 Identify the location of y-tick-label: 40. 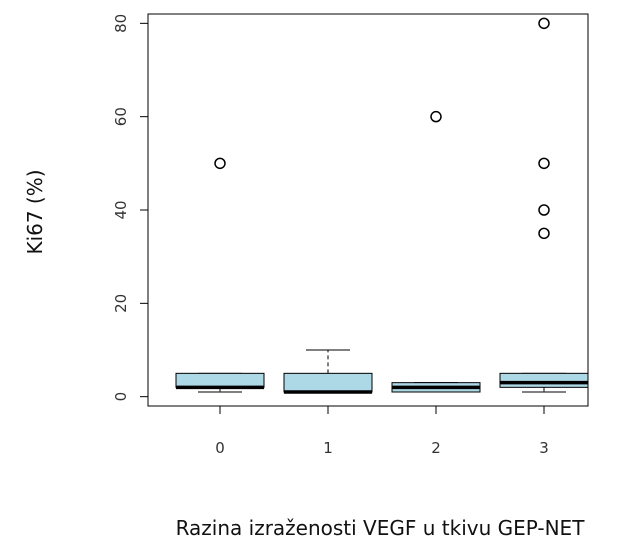
(121, 209).